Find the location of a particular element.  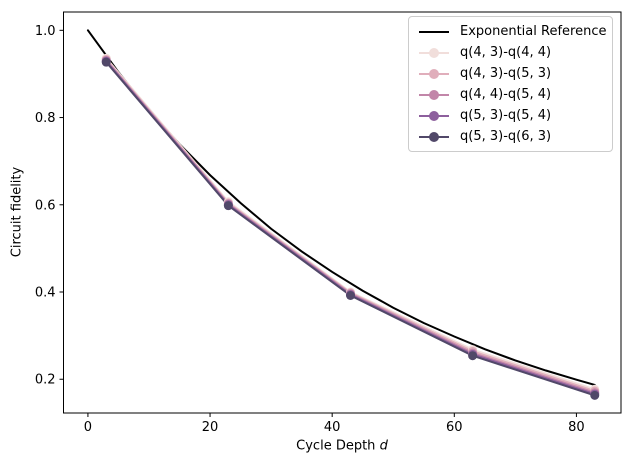

legend-label: q(4, 3)-q(5, 3) is located at coordinates (506, 73).